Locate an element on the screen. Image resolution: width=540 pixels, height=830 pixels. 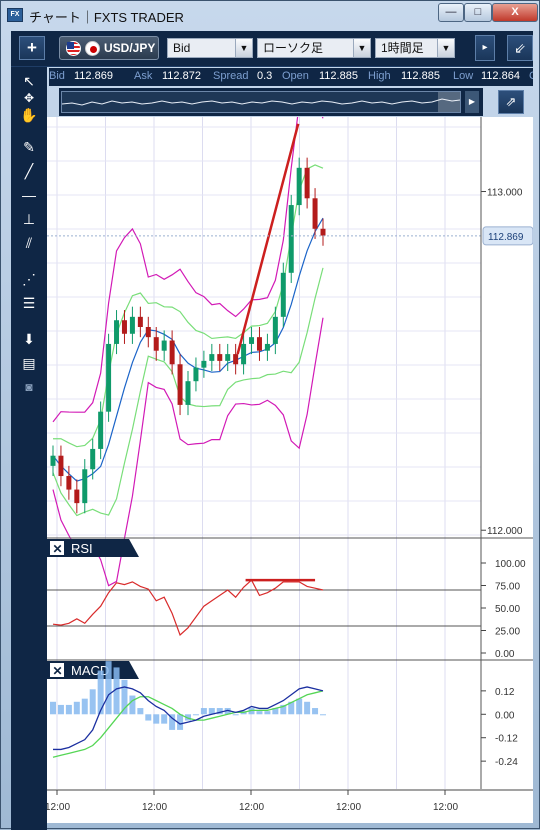
title-bar: FX チャート｜FXTS TRADER — □ X is located at coordinates (270, 15).